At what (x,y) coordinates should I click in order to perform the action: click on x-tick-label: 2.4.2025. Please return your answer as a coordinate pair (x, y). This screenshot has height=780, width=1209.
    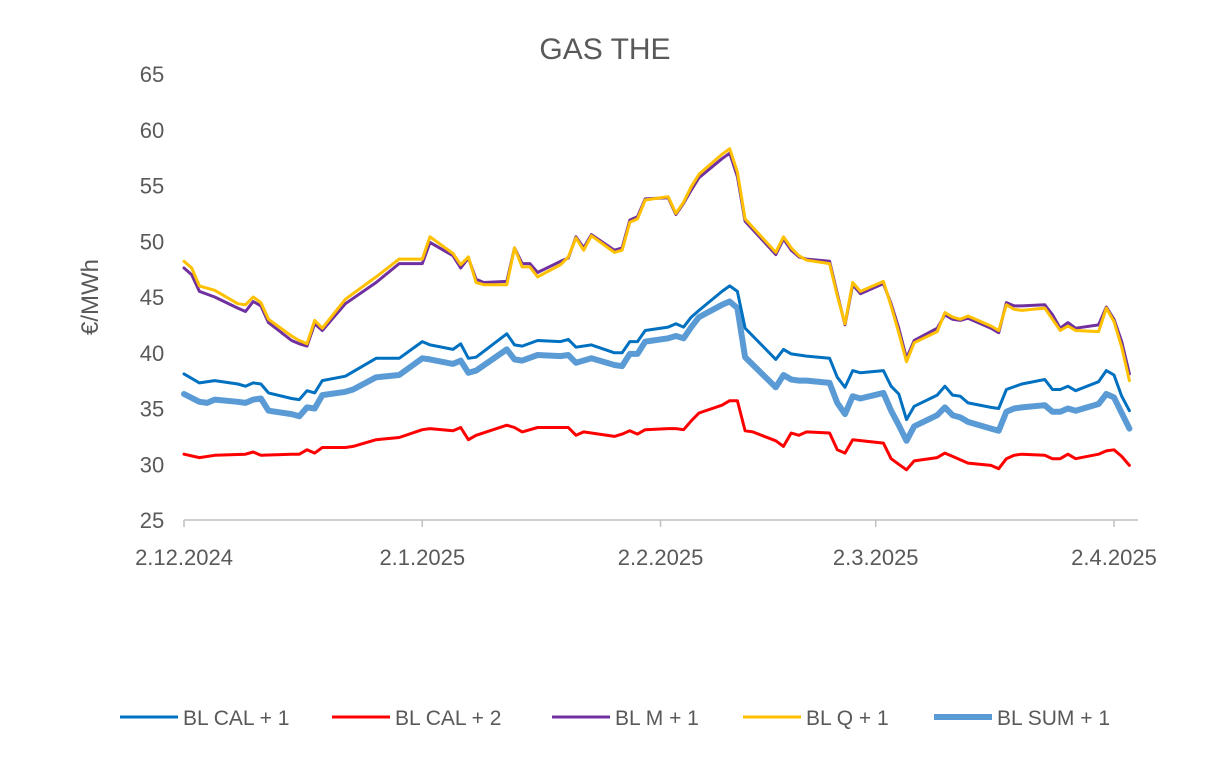
    Looking at the image, I should click on (1114, 557).